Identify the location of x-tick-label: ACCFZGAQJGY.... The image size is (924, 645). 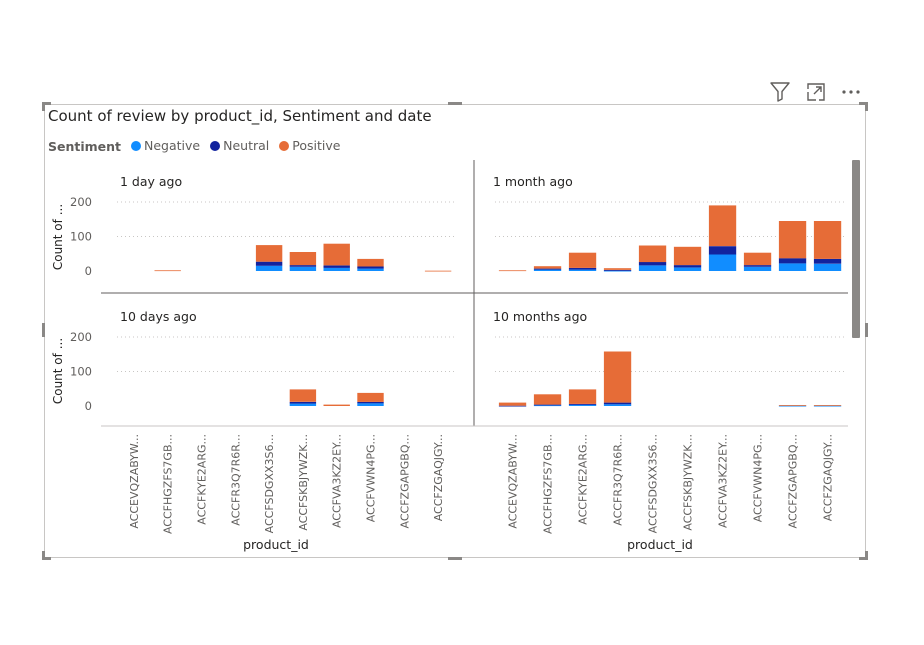
(438, 477).